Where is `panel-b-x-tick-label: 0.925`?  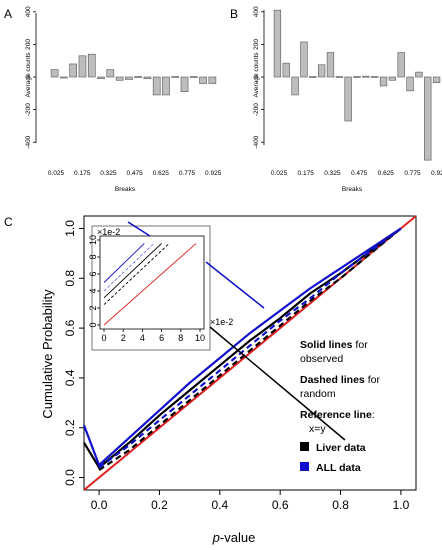
panel-b-x-tick-label: 0.925 is located at coordinates (436, 173).